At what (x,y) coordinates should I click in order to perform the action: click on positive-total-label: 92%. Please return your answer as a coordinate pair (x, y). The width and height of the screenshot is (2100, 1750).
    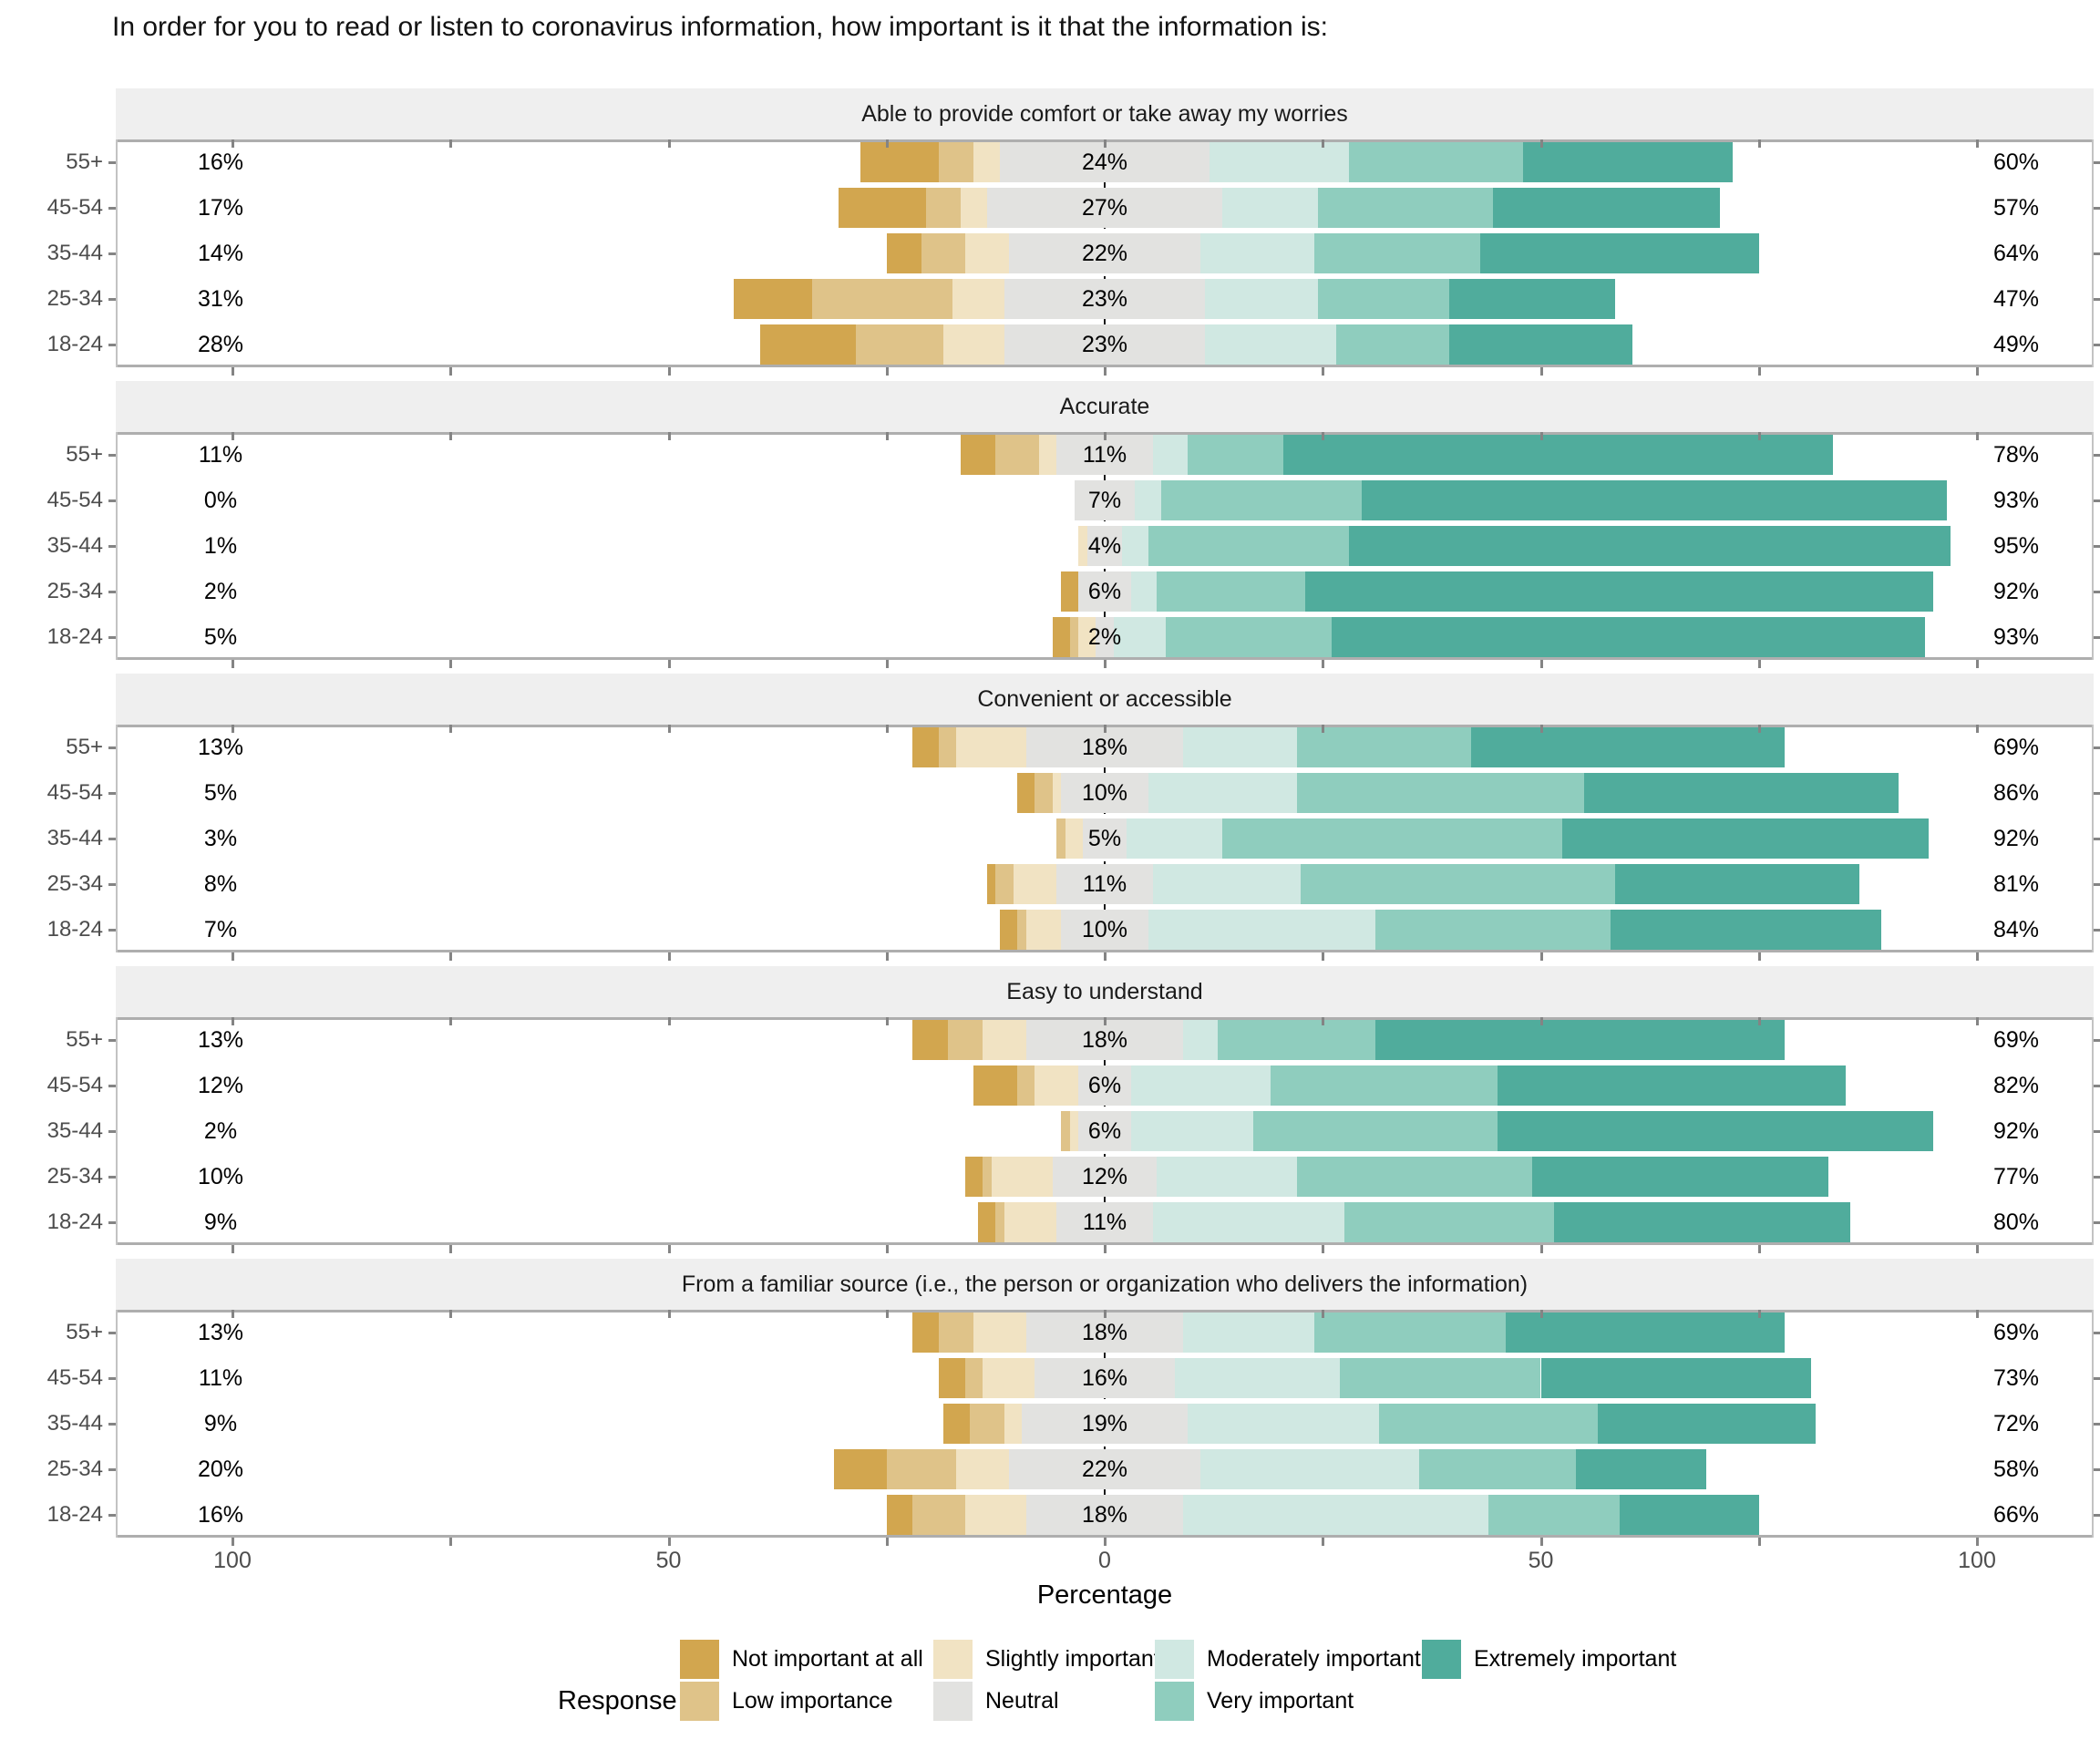
    Looking at the image, I should click on (2016, 839).